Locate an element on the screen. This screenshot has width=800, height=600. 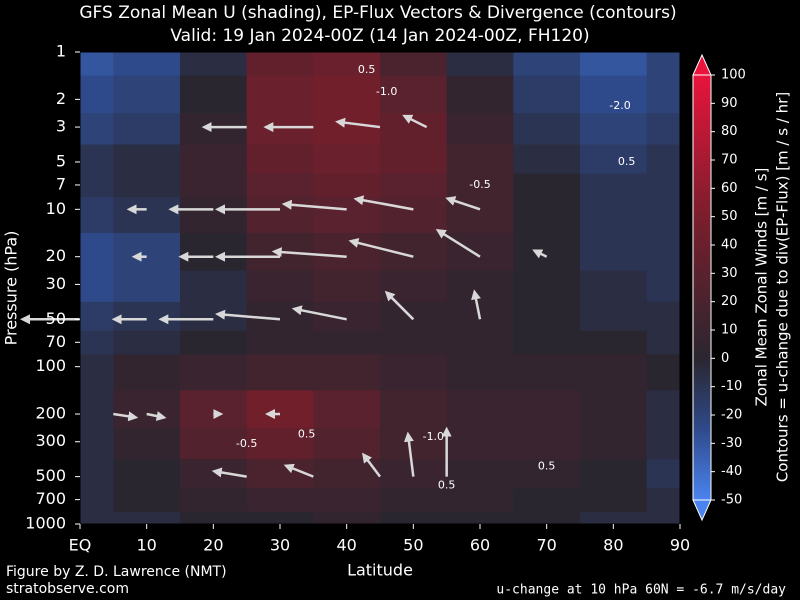
colorbar-tick-label: 80 is located at coordinates (729, 131).